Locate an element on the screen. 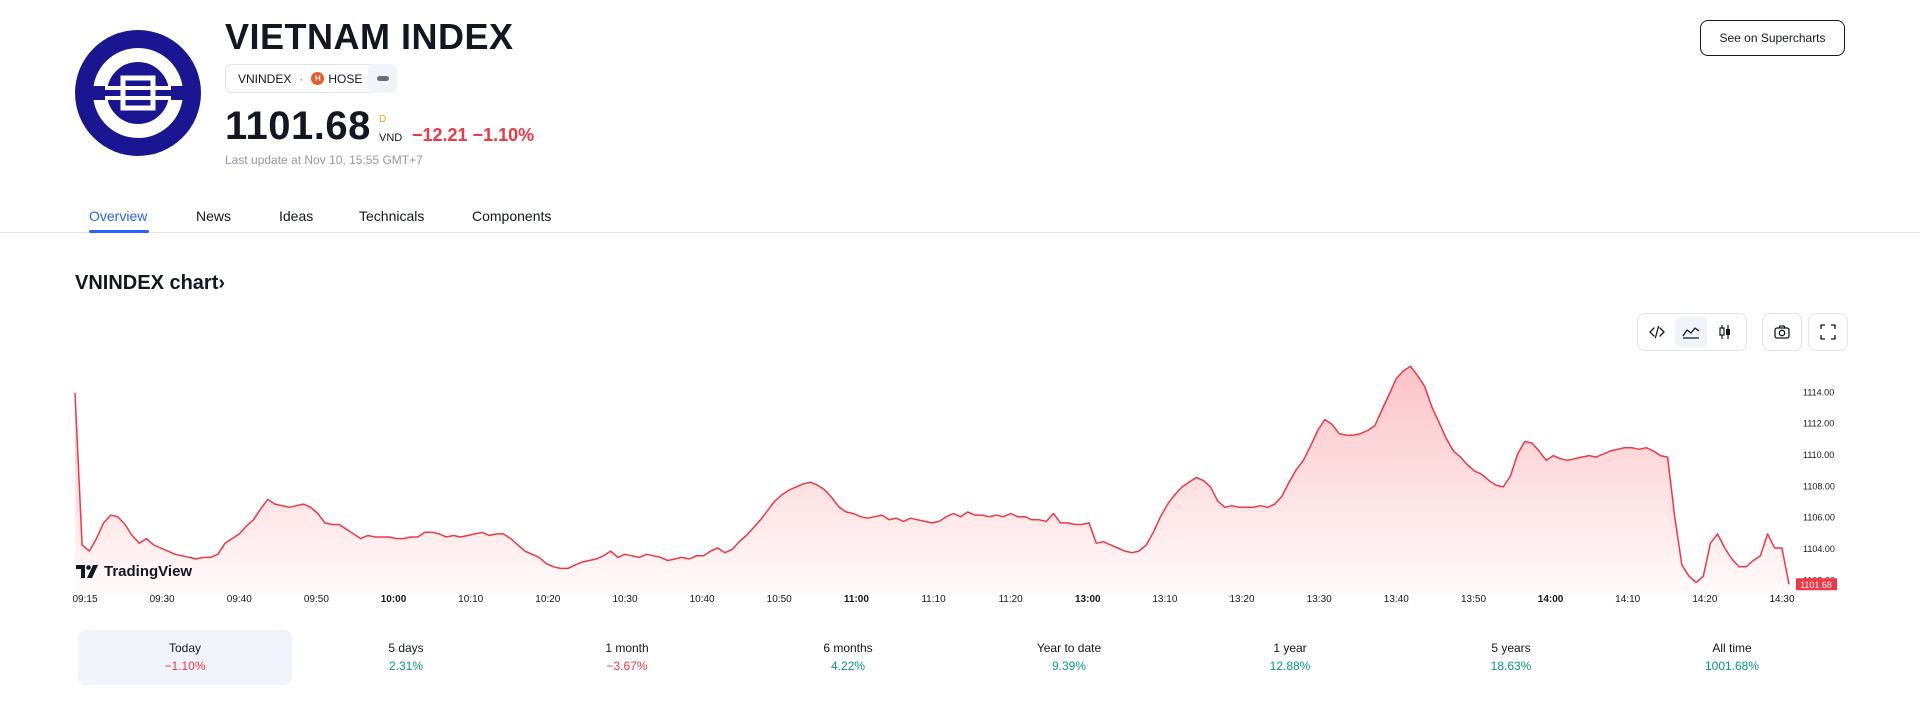 This screenshot has width=1920, height=713. candles-icon is located at coordinates (1724, 332).